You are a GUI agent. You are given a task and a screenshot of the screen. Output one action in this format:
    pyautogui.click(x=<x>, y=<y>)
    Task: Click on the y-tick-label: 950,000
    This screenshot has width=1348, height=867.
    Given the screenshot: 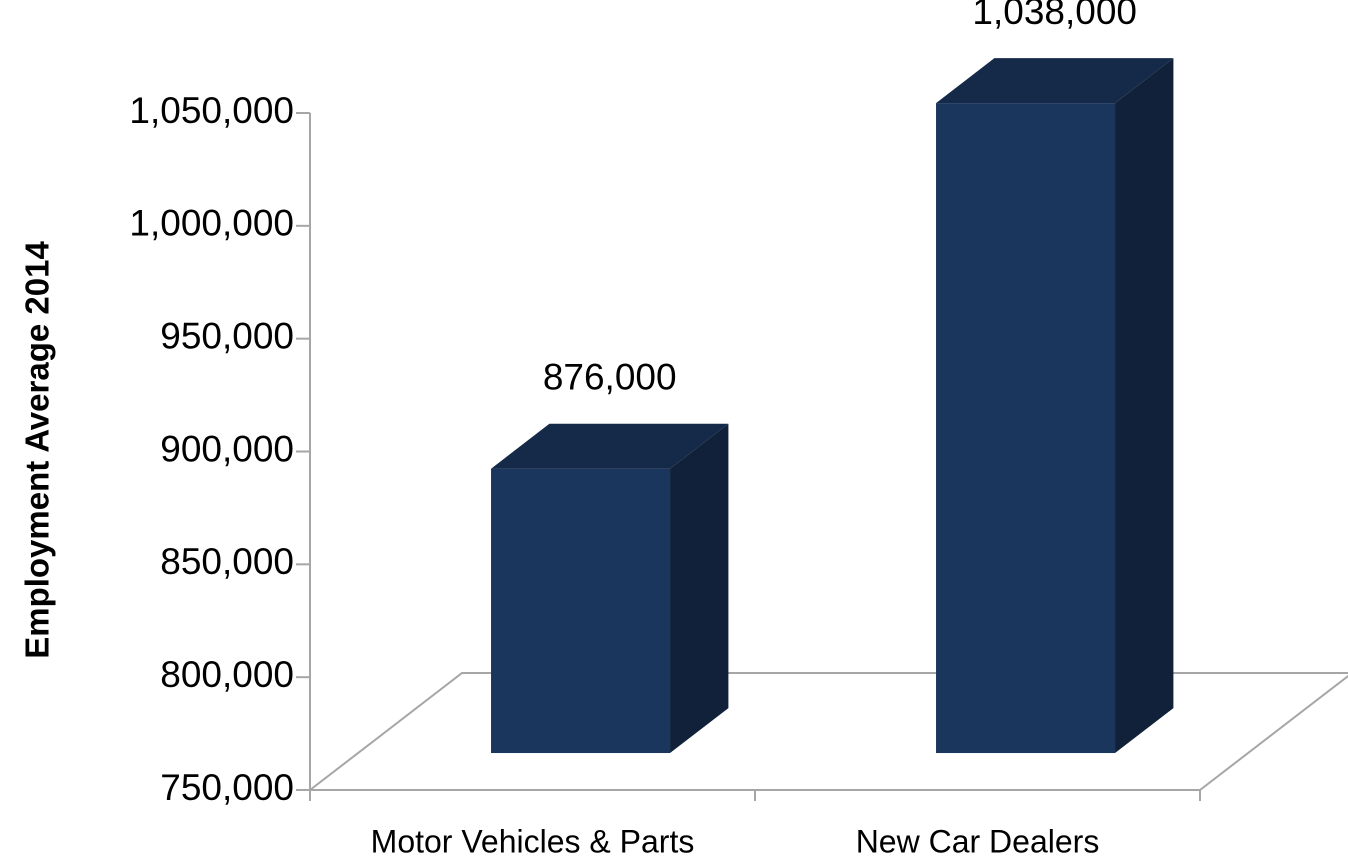 What is the action you would take?
    pyautogui.click(x=227, y=335)
    